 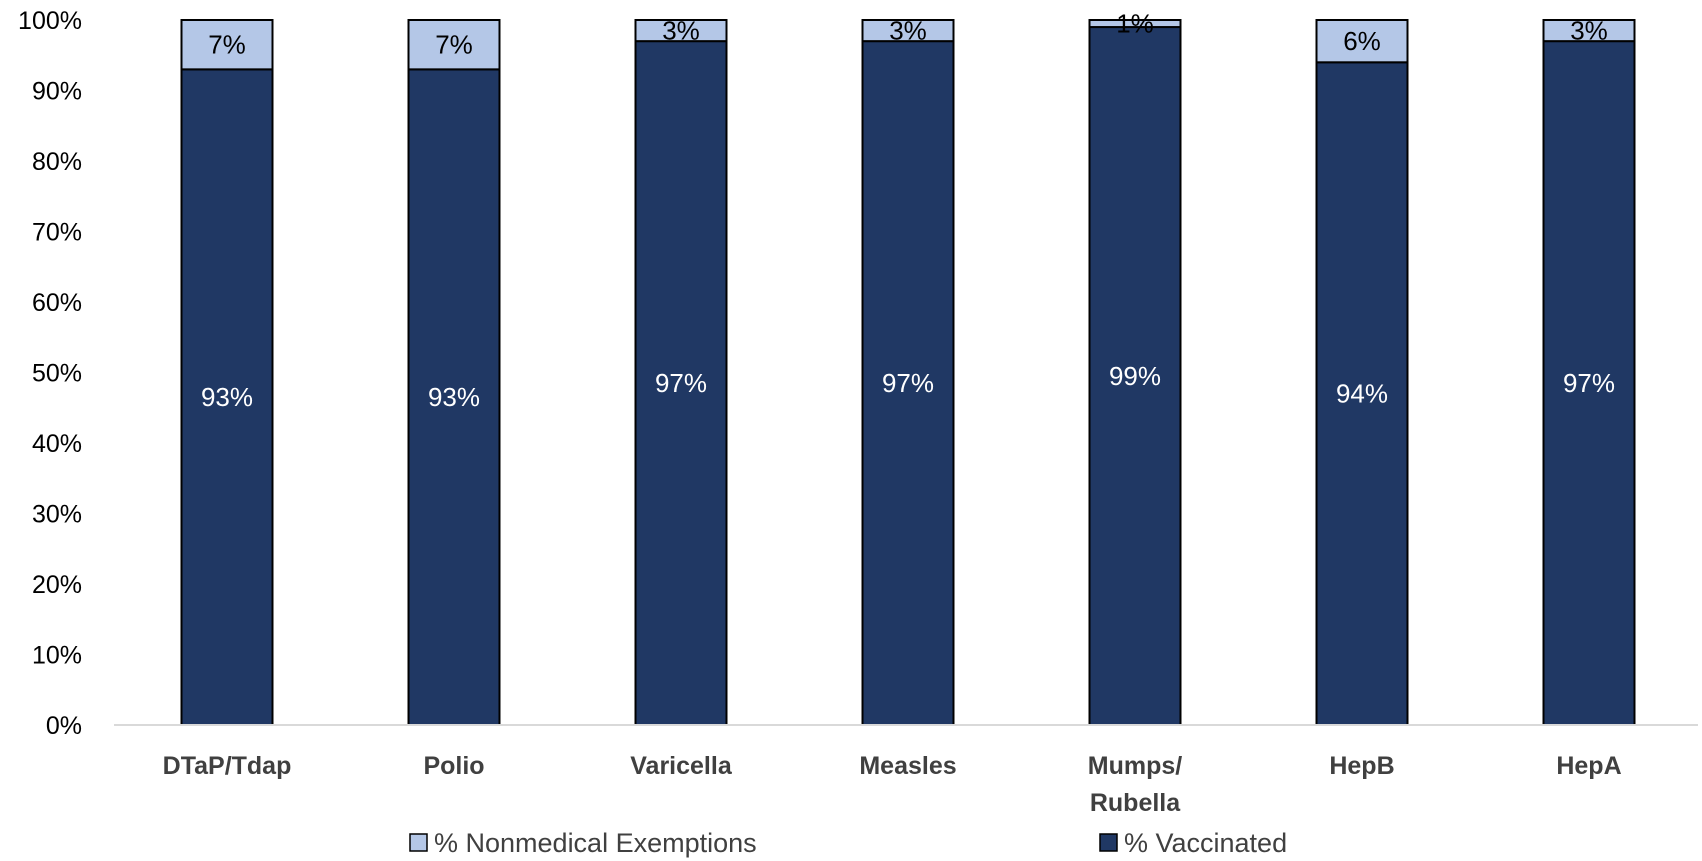 What do you see at coordinates (50, 21) in the screenshot?
I see `y-tick-label: 100%` at bounding box center [50, 21].